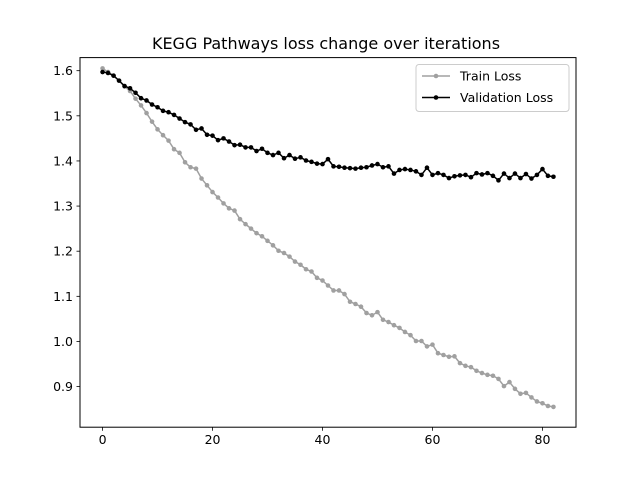  Describe the element at coordinates (490, 76) in the screenshot. I see `train-loss-legend-label: Train Loss` at that location.